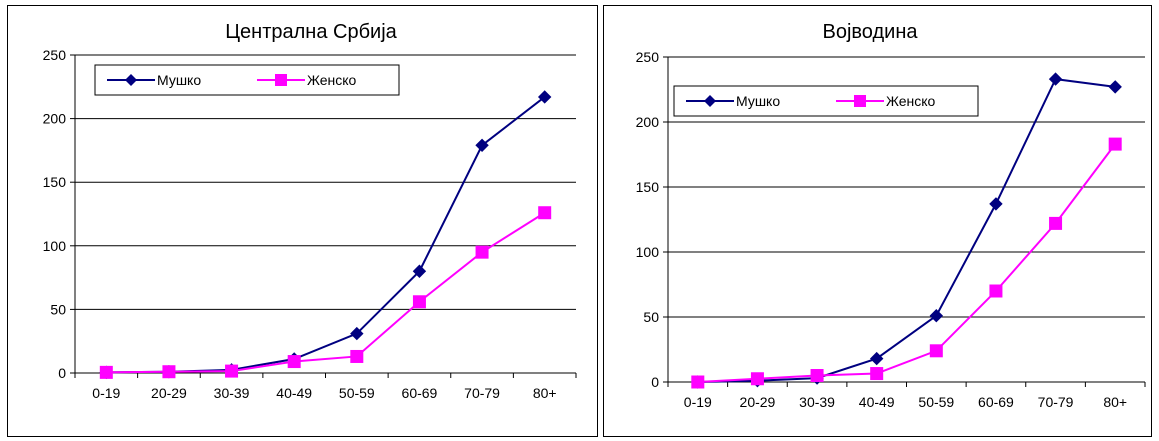 The width and height of the screenshot is (1159, 441). I want to click on chart-title: Војводина, so click(871, 32).